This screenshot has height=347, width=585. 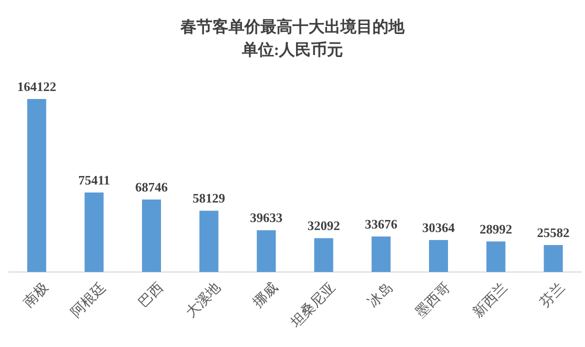 I want to click on data-label: 25582, so click(x=553, y=232).